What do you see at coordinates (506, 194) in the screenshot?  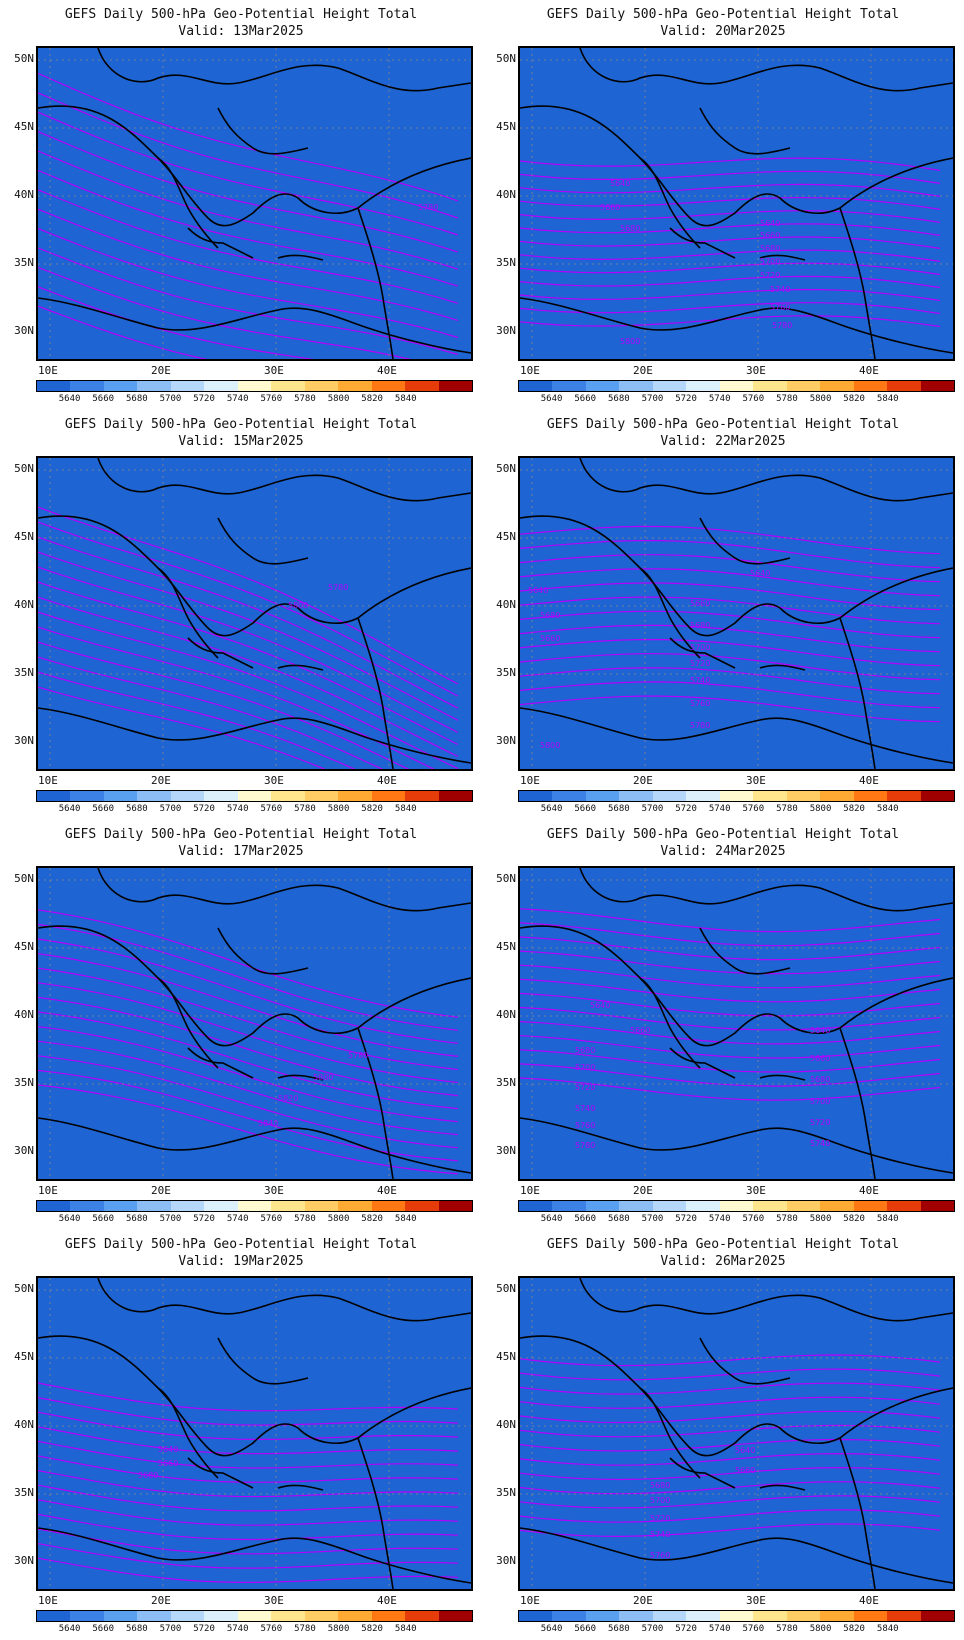 I see `latitude-tick-label: 40N` at bounding box center [506, 194].